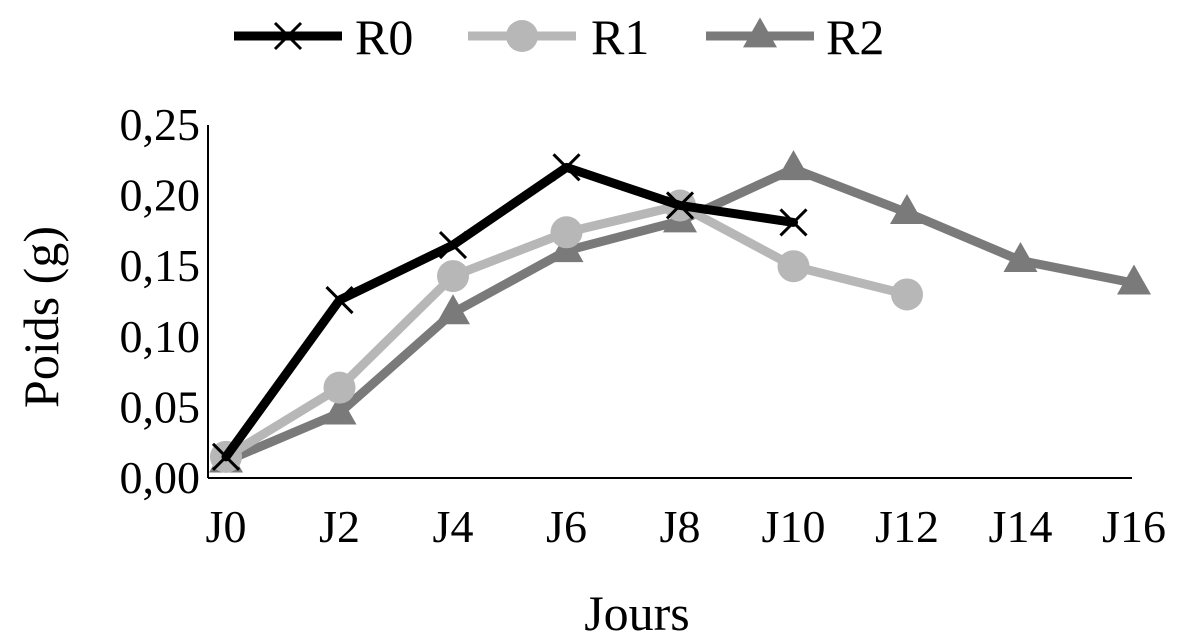 This screenshot has width=1177, height=639. I want to click on y-tick-label: 0,10, so click(160, 336).